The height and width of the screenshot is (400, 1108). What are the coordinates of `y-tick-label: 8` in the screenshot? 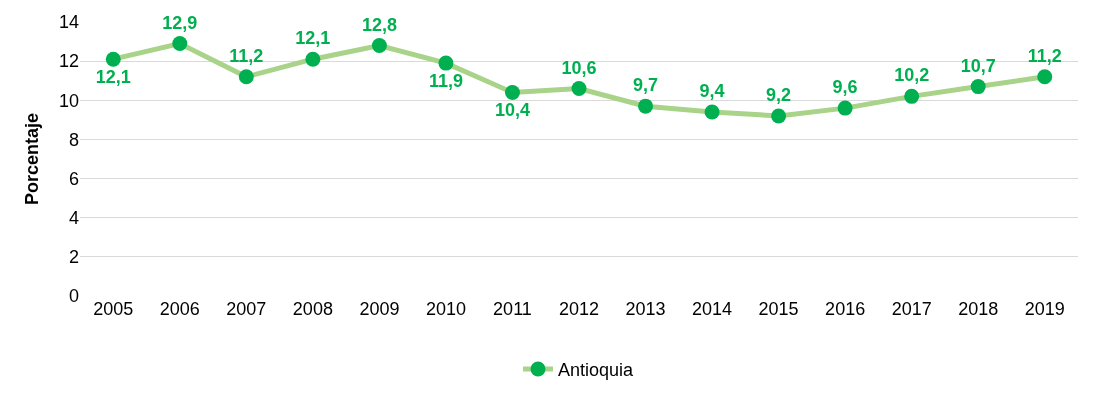 It's located at (73, 139).